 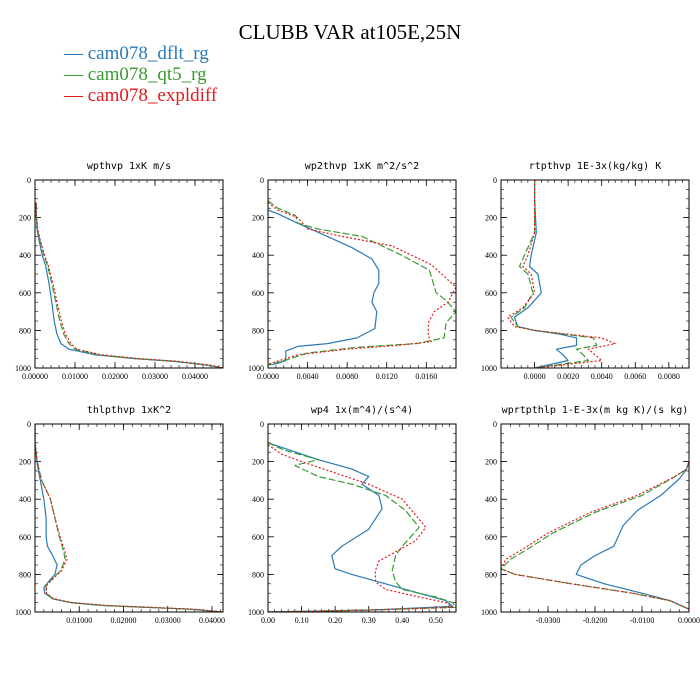 What do you see at coordinates (302, 620) in the screenshot?
I see `x-tick-label: 0.10` at bounding box center [302, 620].